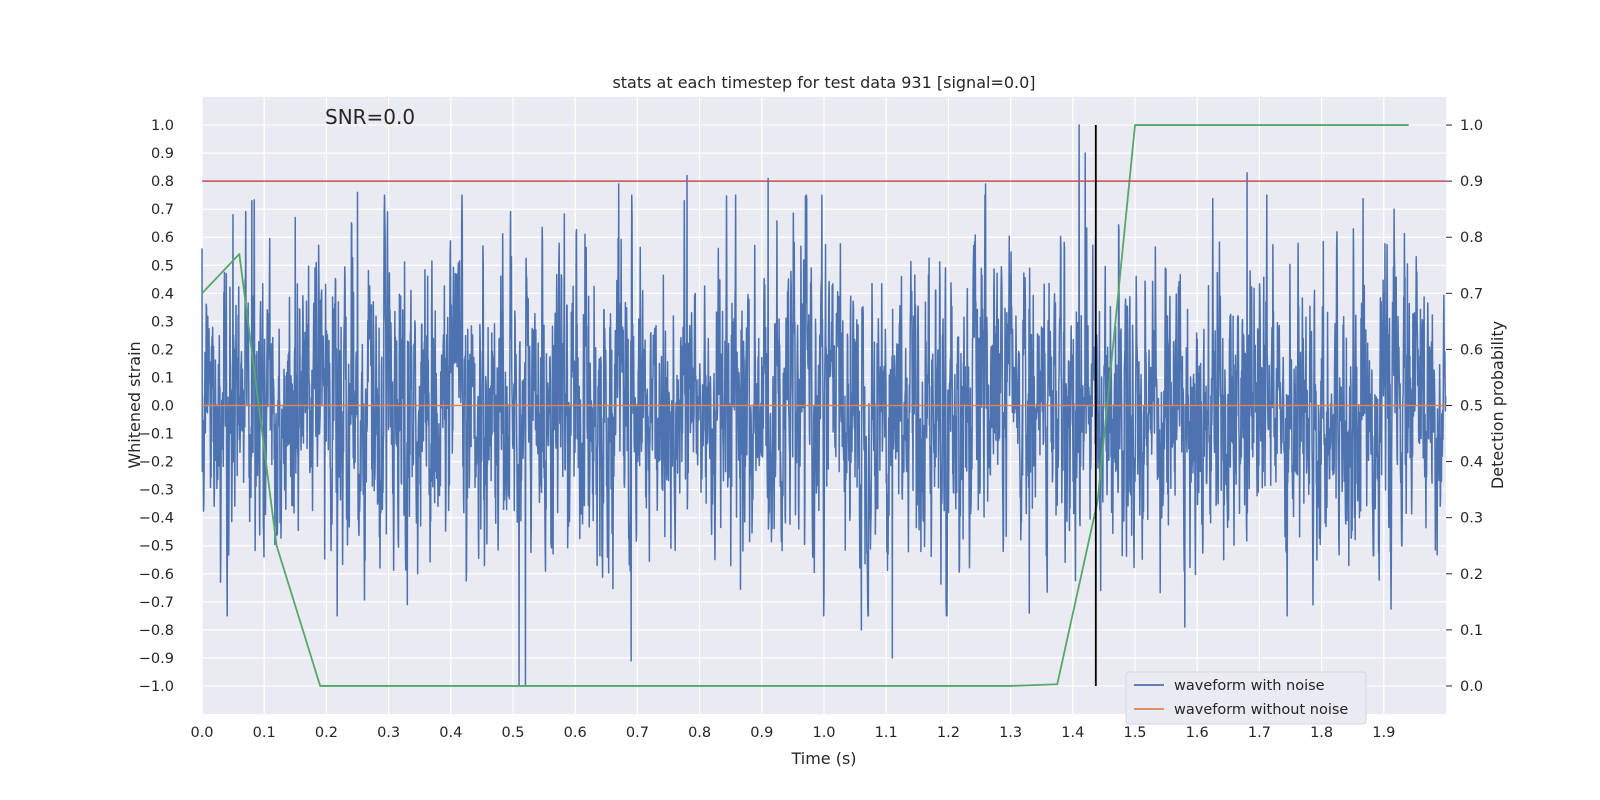 The width and height of the screenshot is (1600, 800). Describe the element at coordinates (162, 266) in the screenshot. I see `y-tick-label: 0.5` at that location.